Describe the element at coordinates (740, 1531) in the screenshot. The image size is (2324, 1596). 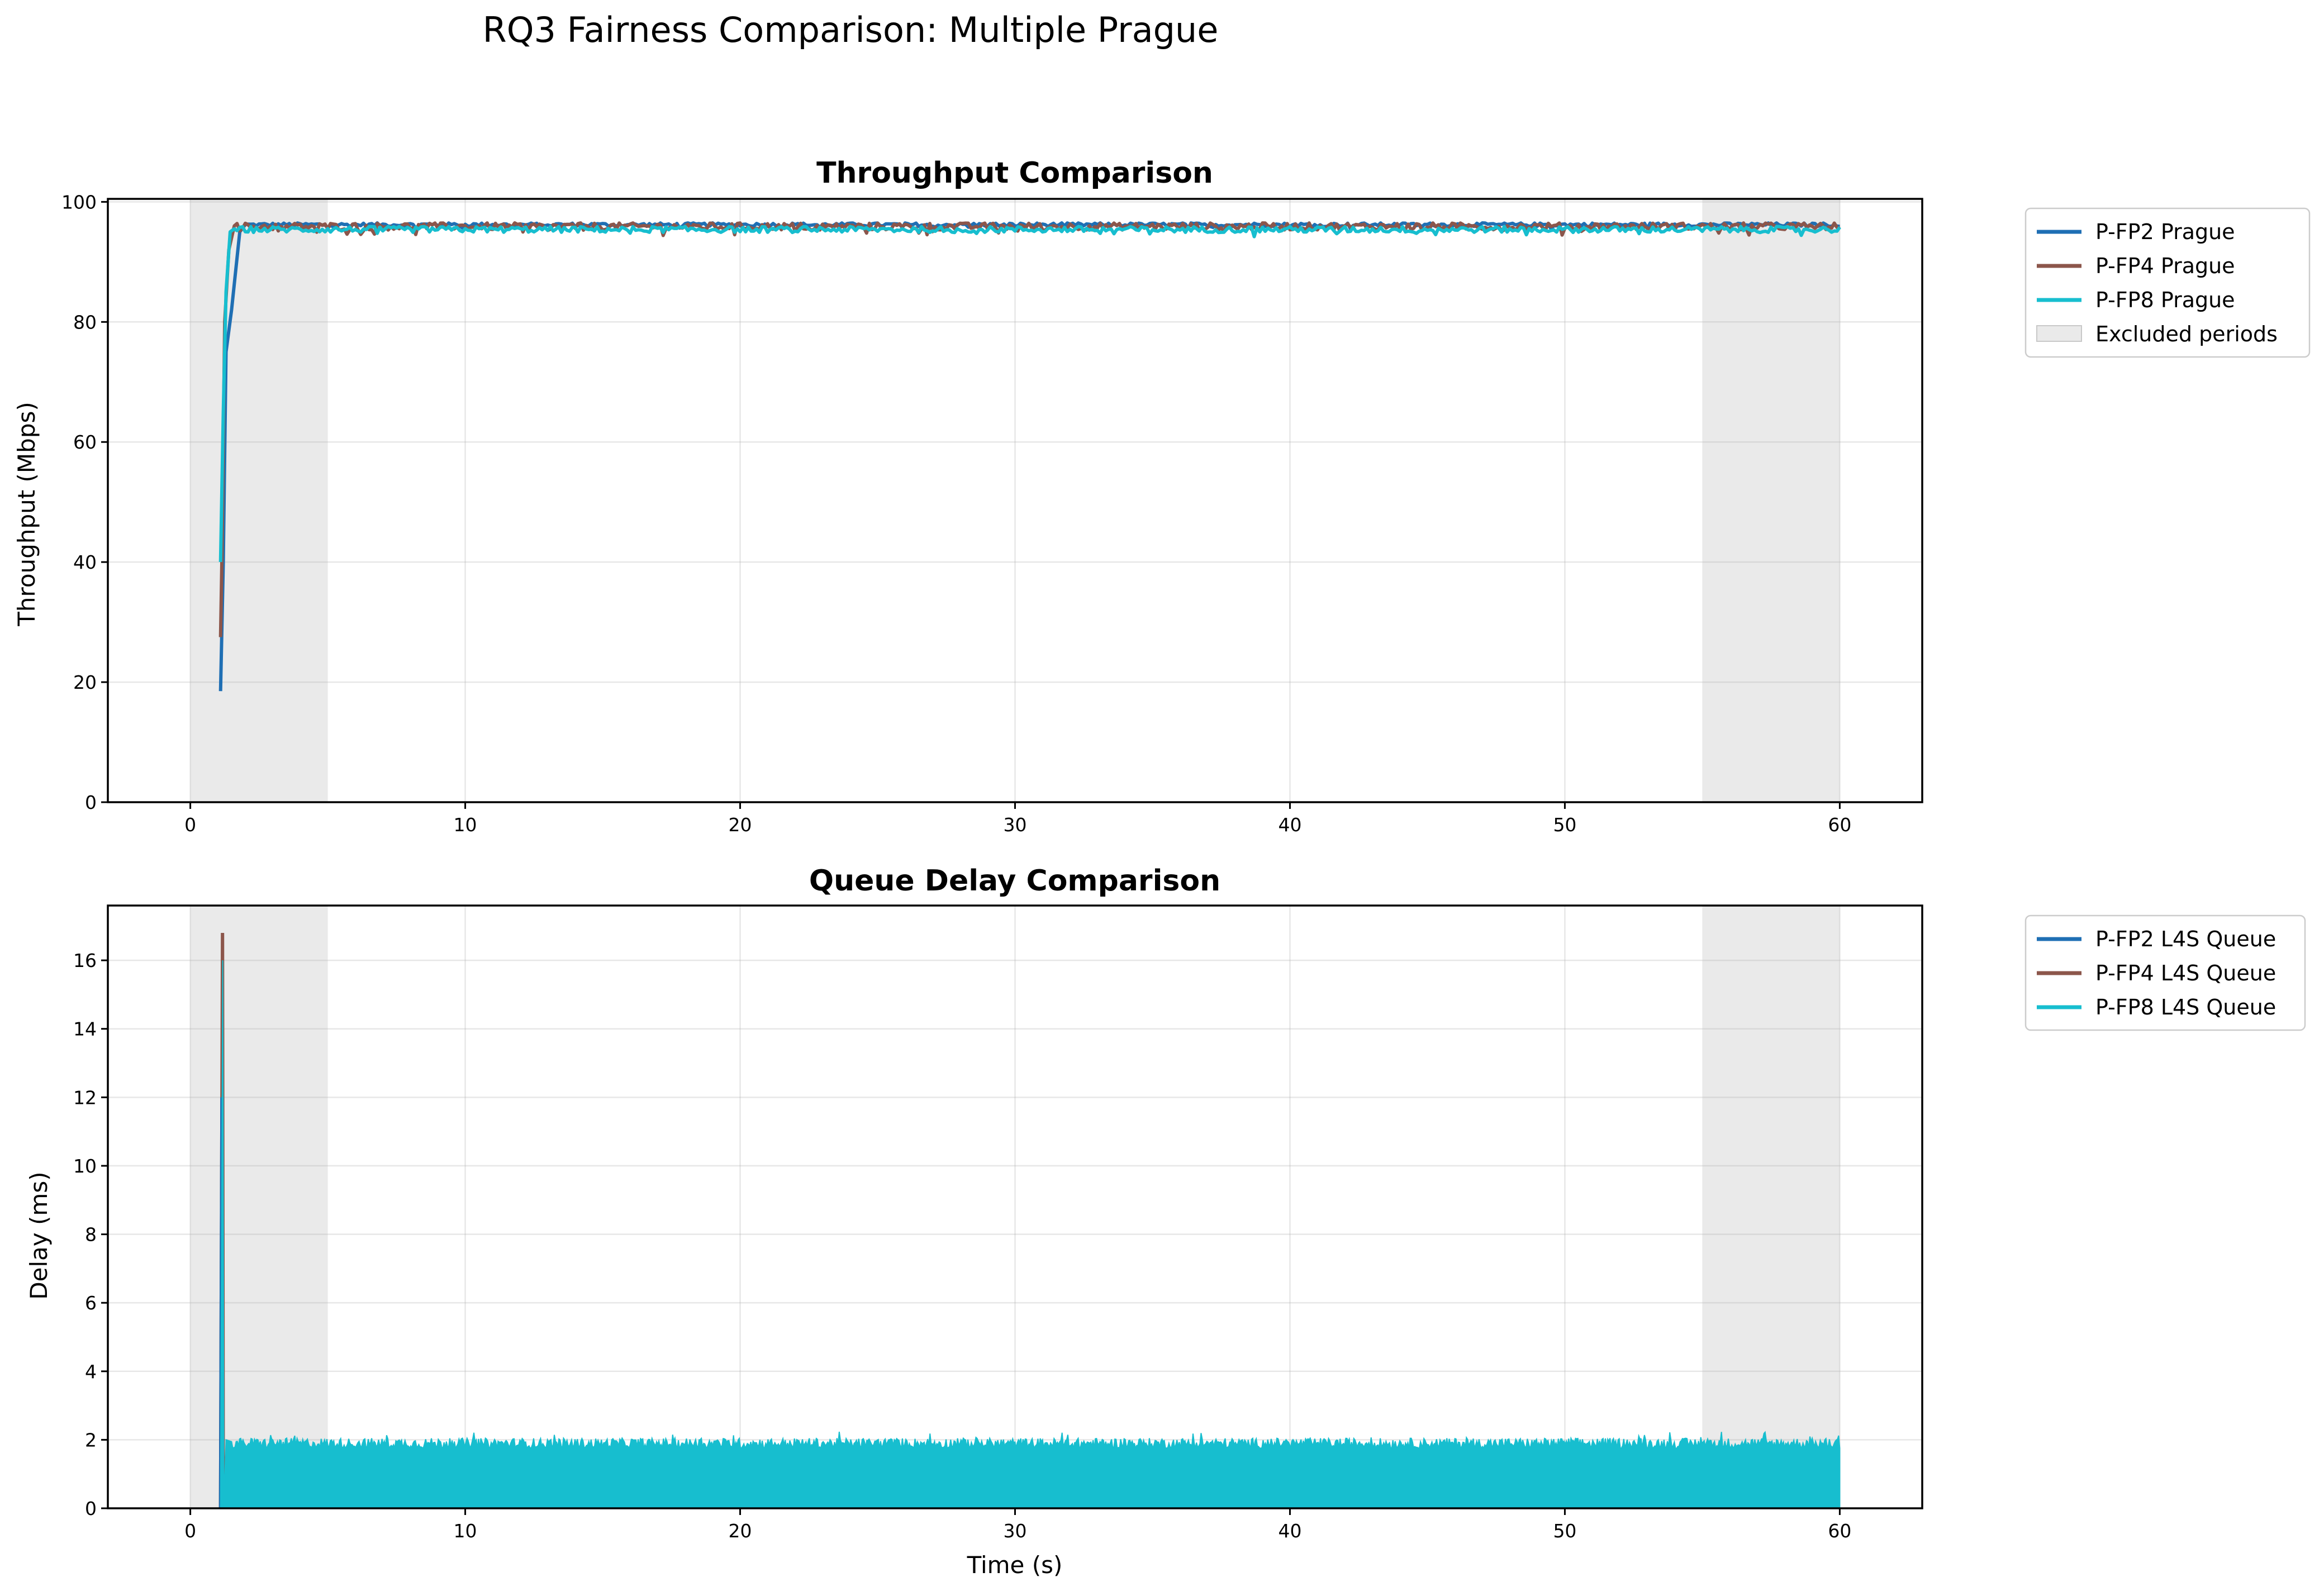
I see `queue-delay-x-tick-label: 20` at that location.